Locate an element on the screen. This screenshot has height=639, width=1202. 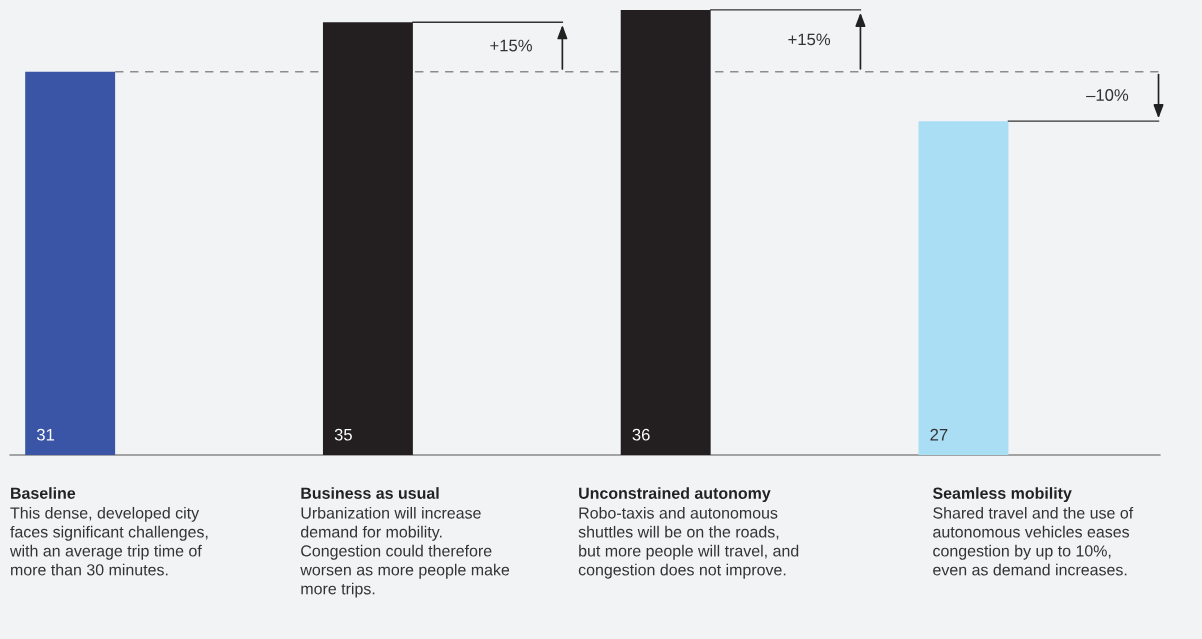
x-tick-label: Seamless mobility is located at coordinates (1002, 495).